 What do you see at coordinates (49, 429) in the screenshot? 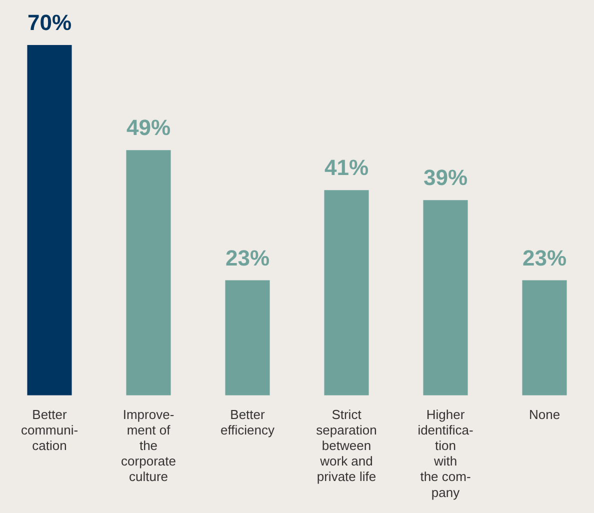
I see `x-tick-label: Better communi- cation` at bounding box center [49, 429].